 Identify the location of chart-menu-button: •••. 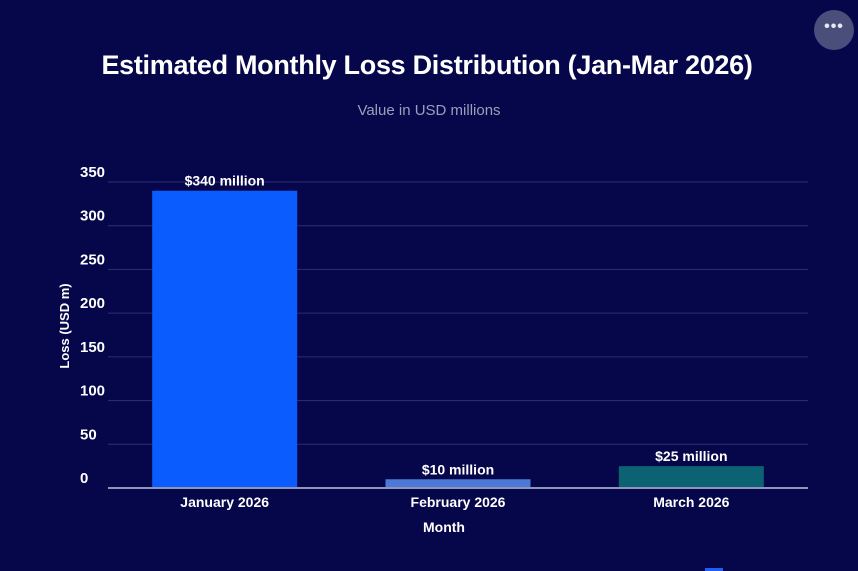
(834, 30).